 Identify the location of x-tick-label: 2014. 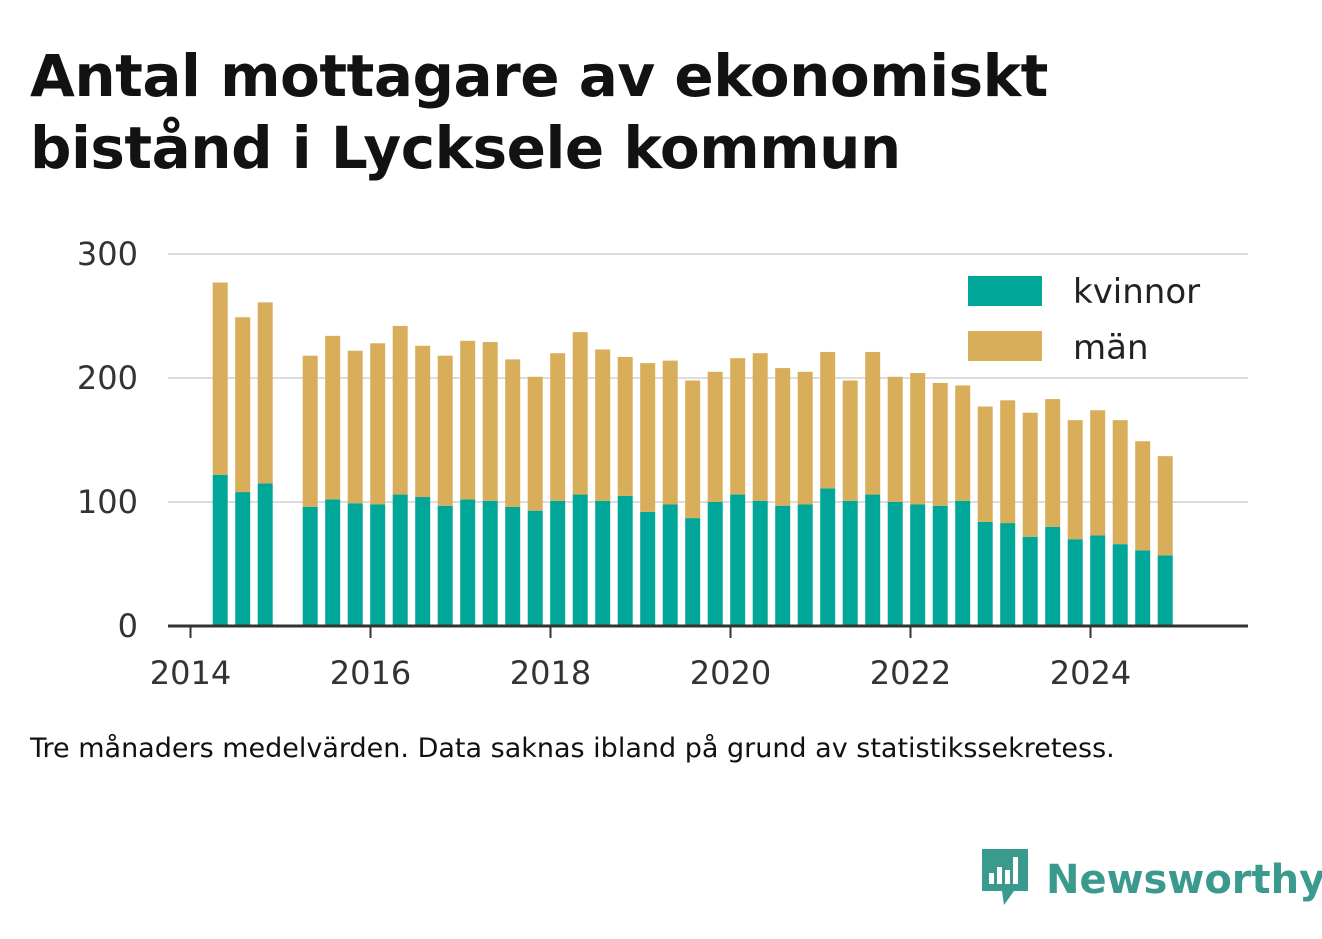
(190, 673).